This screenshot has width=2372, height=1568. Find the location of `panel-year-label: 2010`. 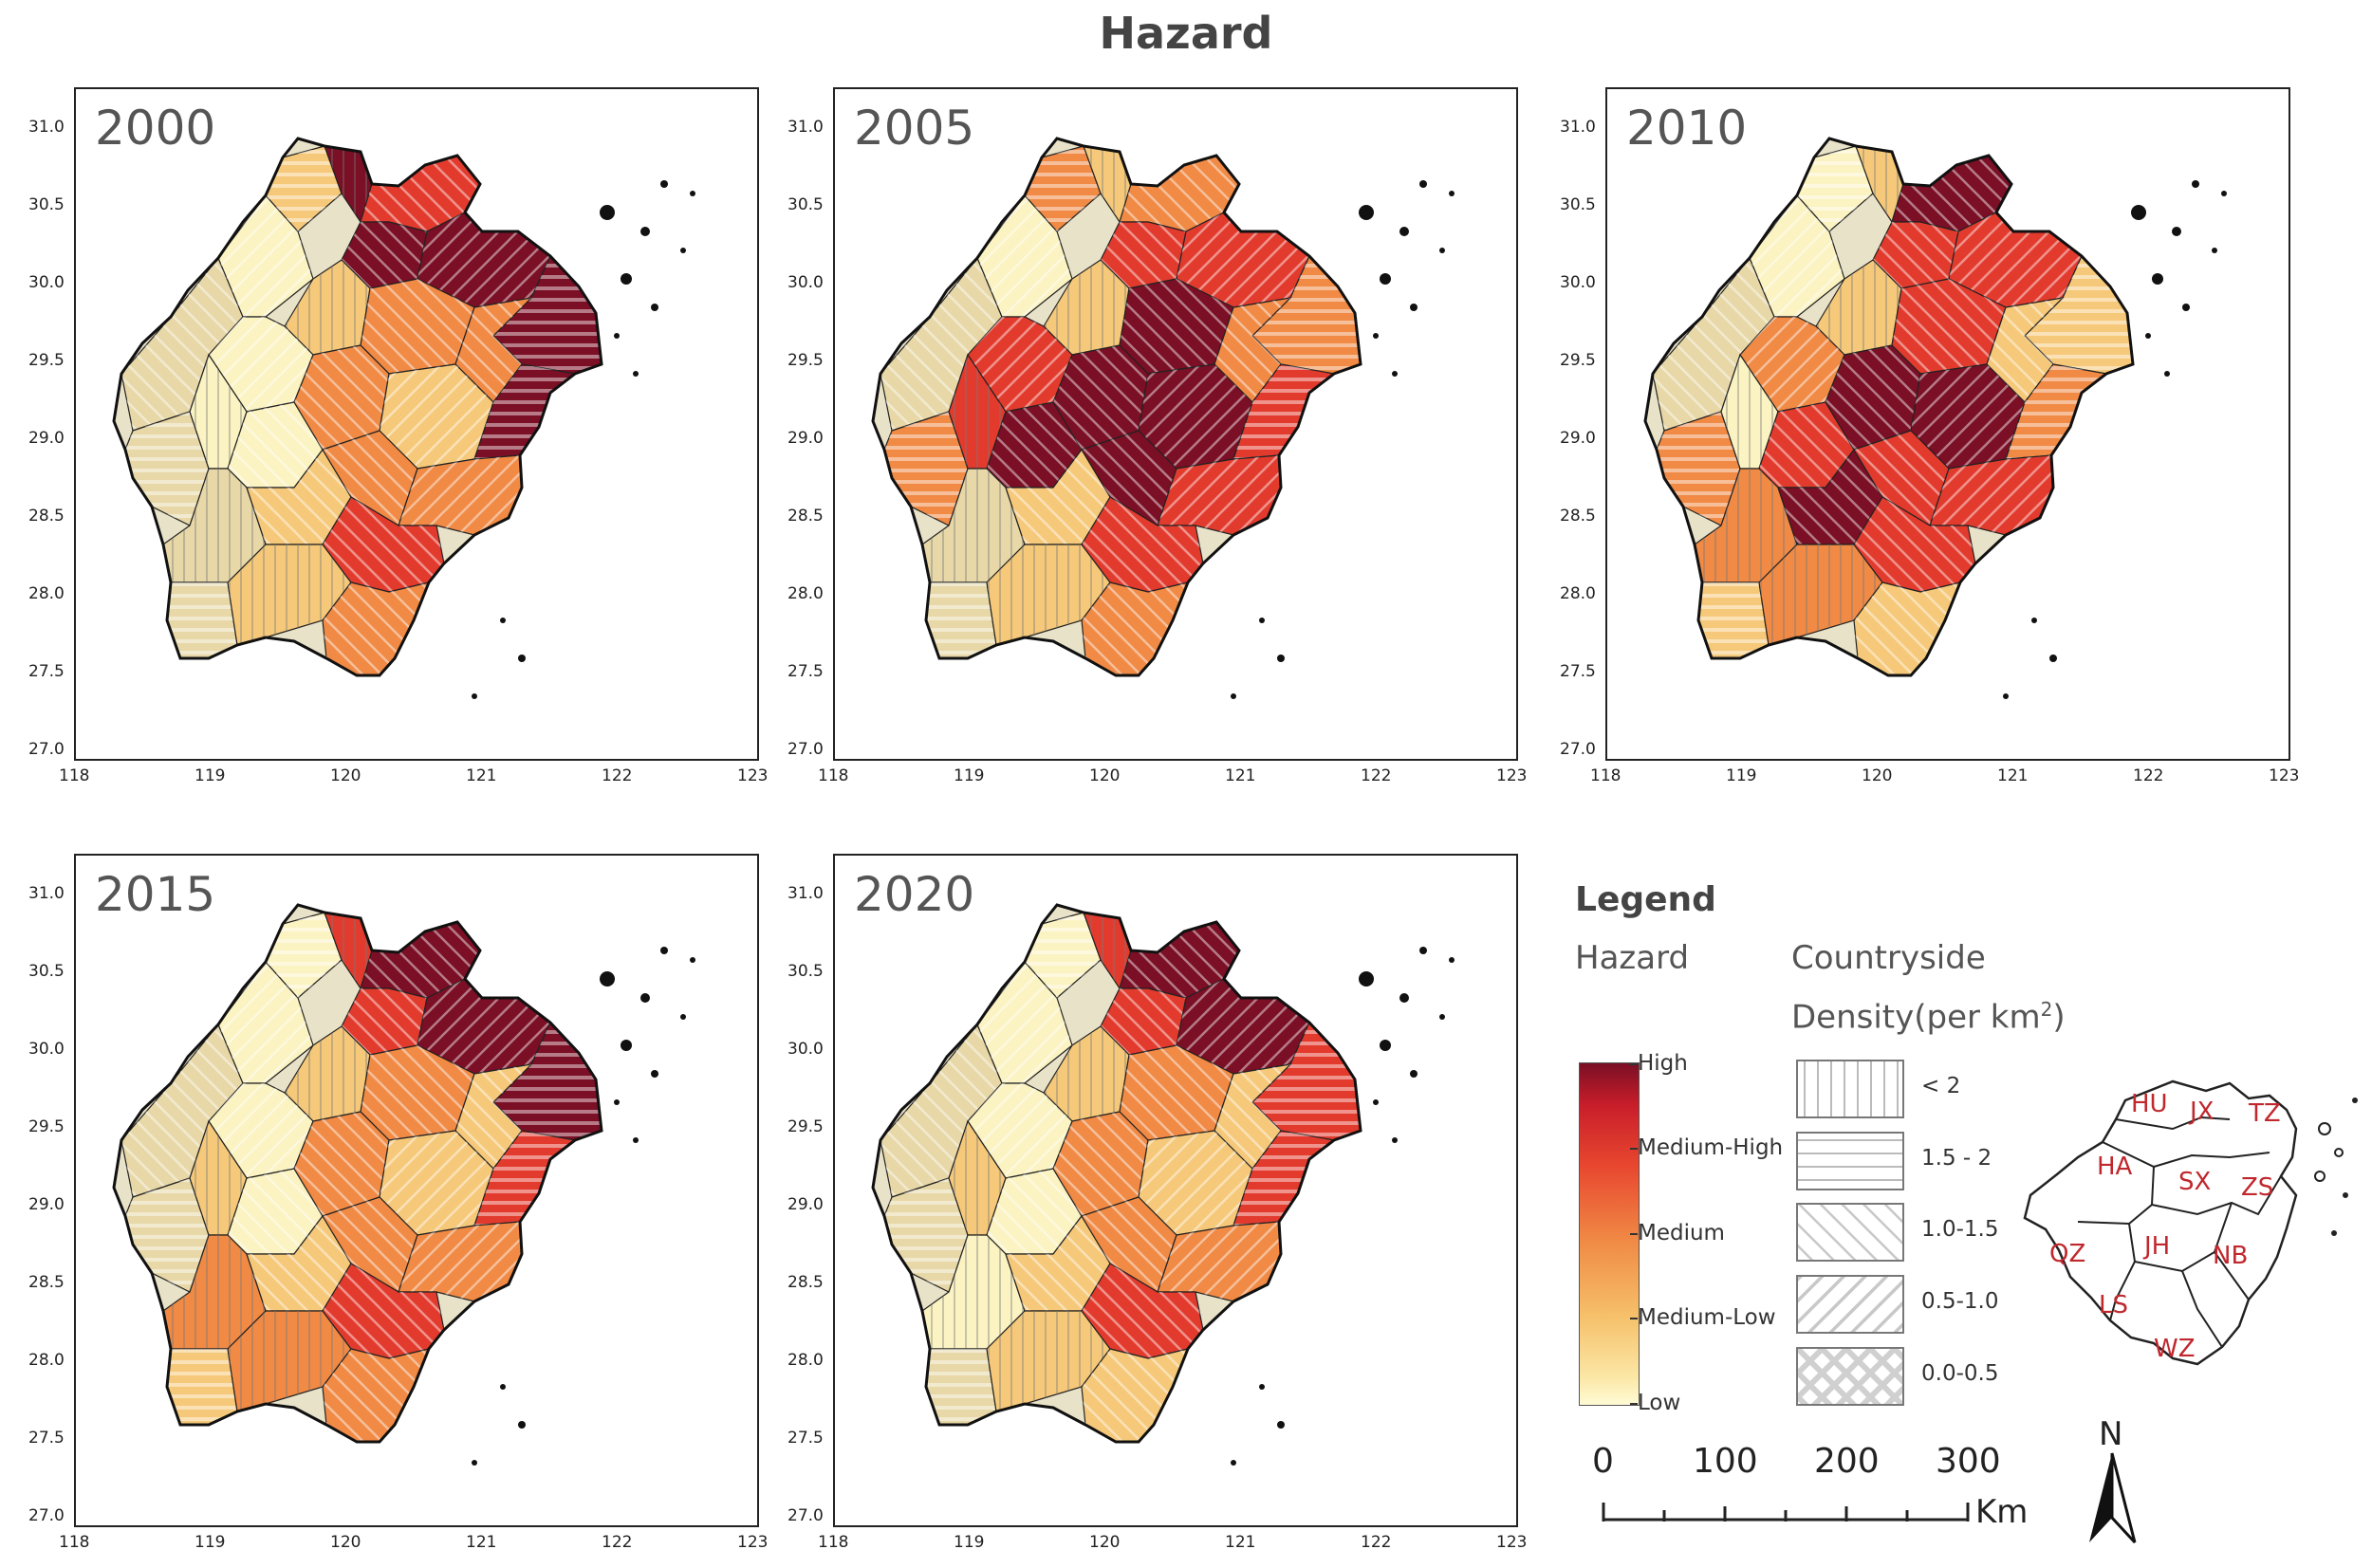

panel-year-label: 2010 is located at coordinates (1687, 129).